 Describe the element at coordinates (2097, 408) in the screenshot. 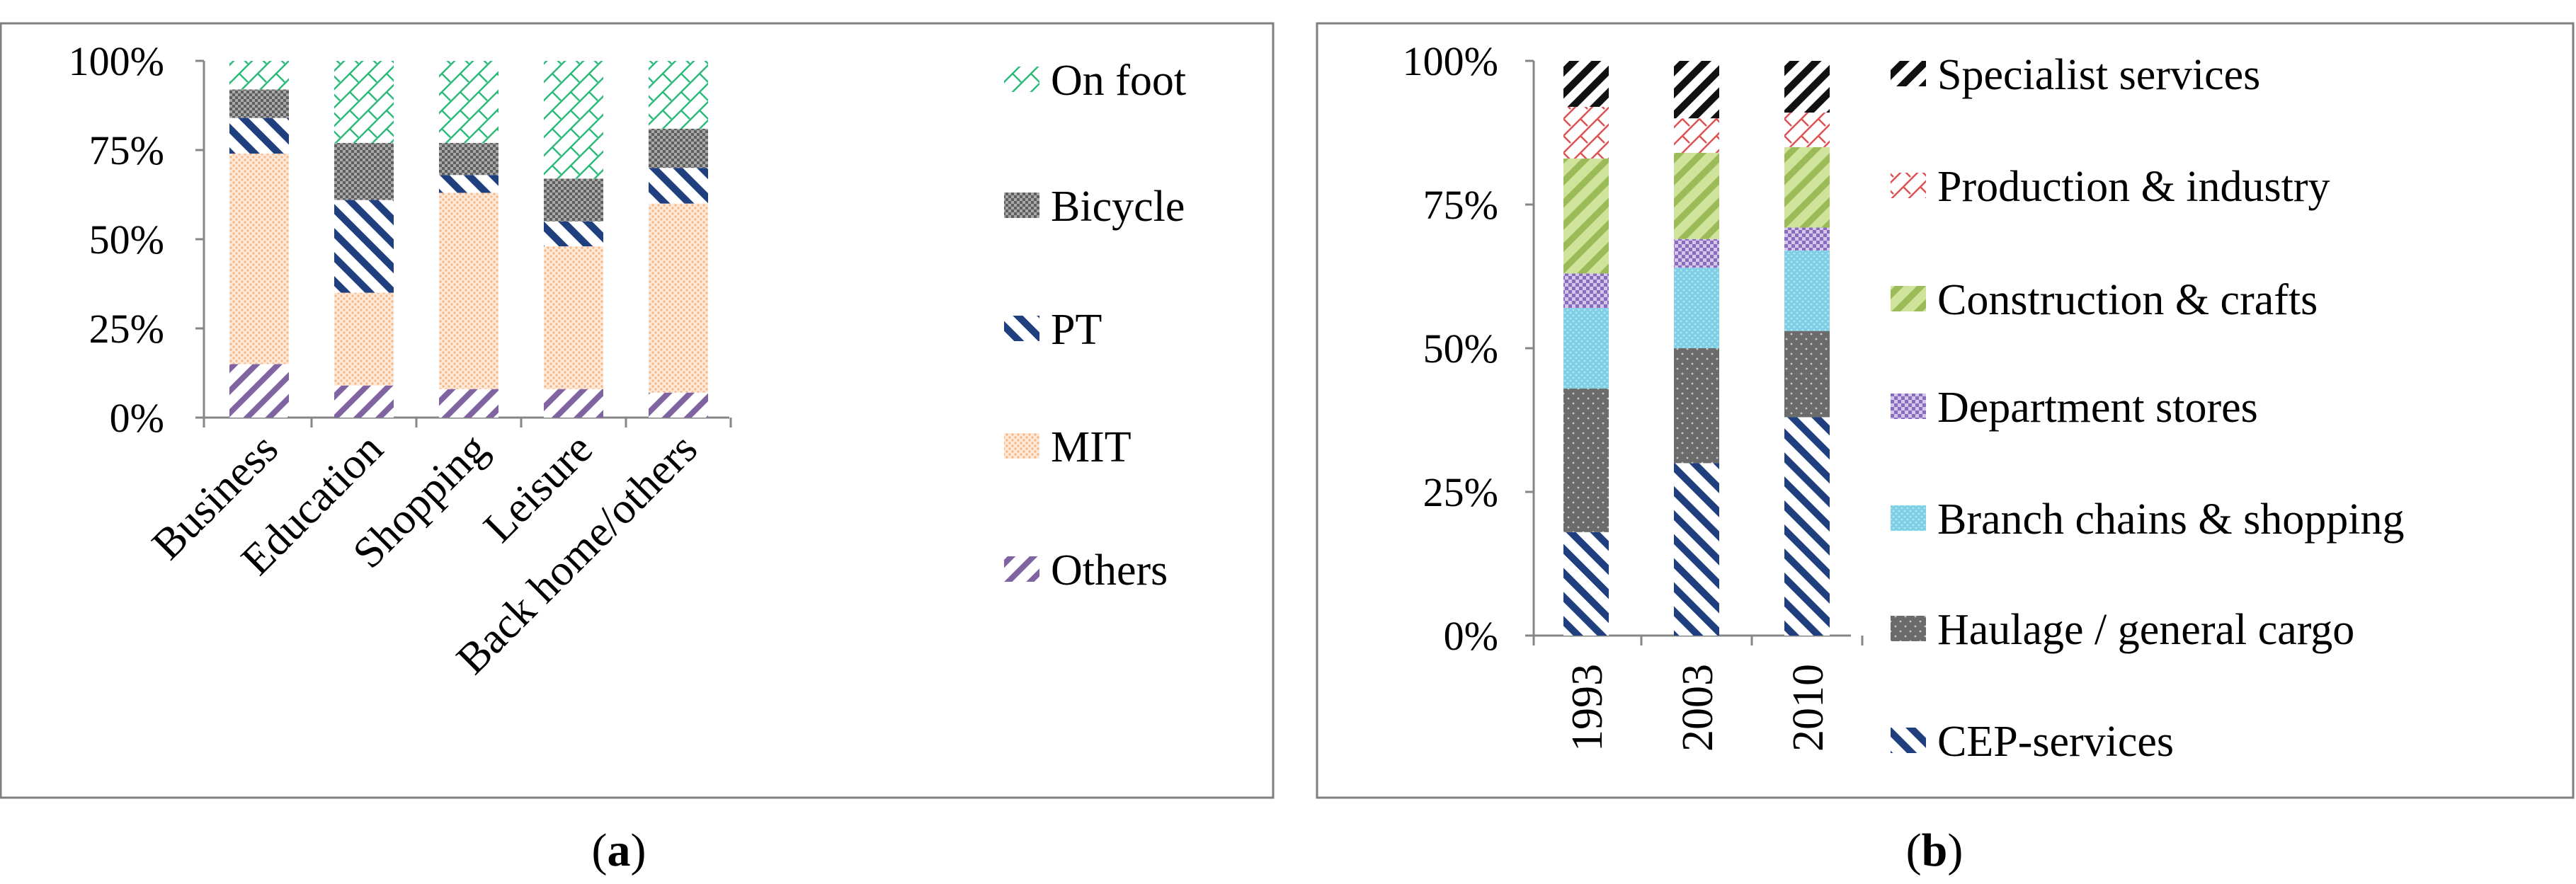

I see `b-legend-label: Department stores` at that location.